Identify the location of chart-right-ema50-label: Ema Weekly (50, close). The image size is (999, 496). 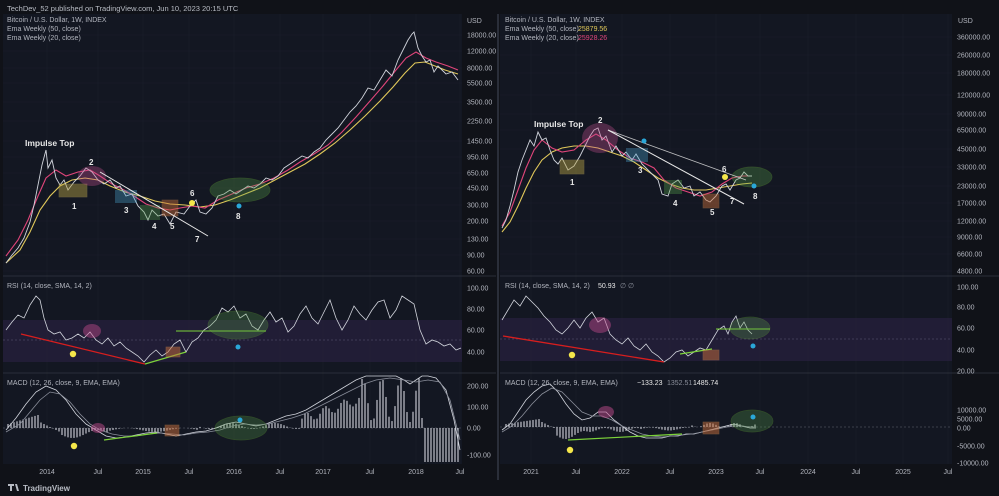
(542, 29).